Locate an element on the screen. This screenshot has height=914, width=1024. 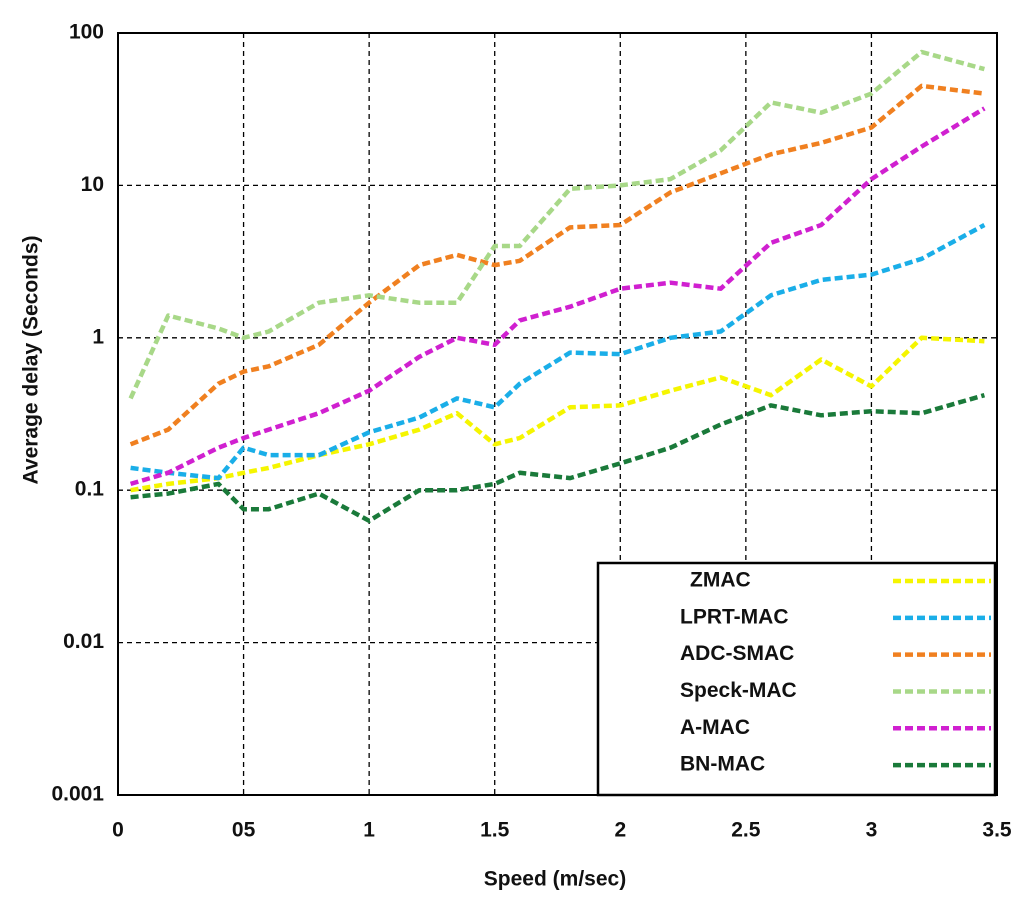
y-tick-label: 1 is located at coordinates (98, 336).